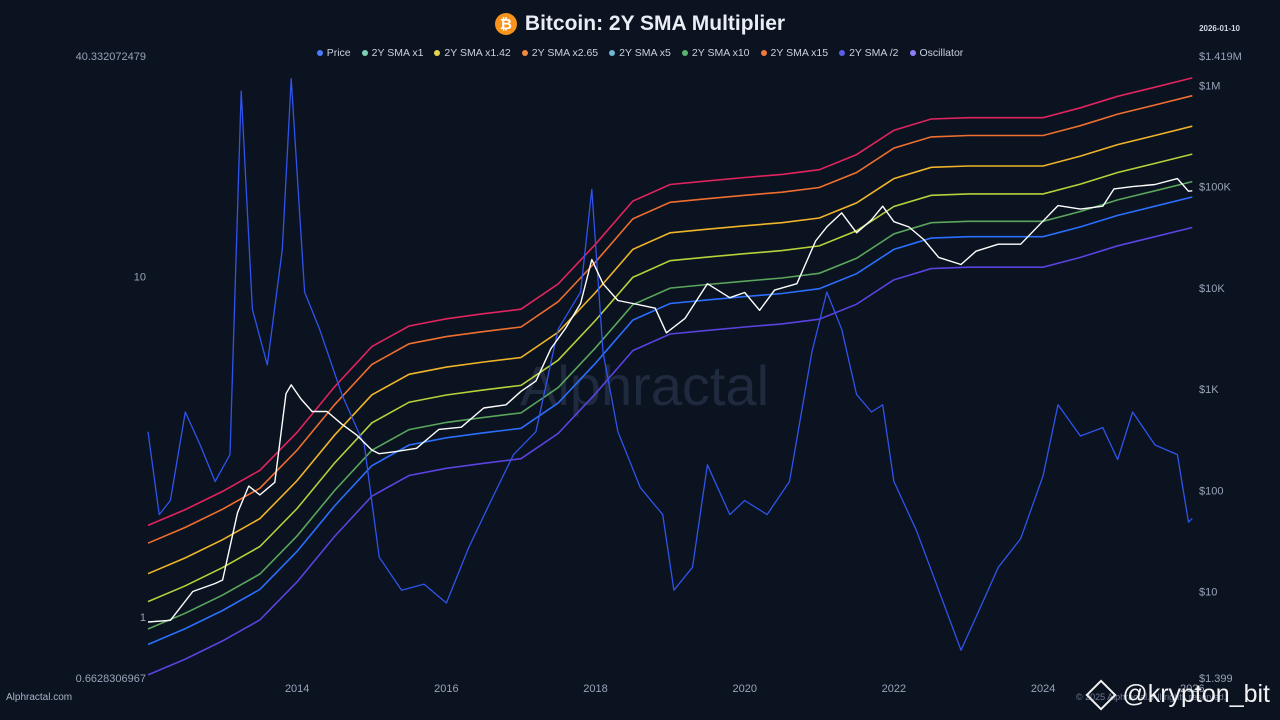 This screenshot has width=1280, height=720. What do you see at coordinates (799, 53) in the screenshot?
I see `legend-label: 2Y SMA x15` at bounding box center [799, 53].